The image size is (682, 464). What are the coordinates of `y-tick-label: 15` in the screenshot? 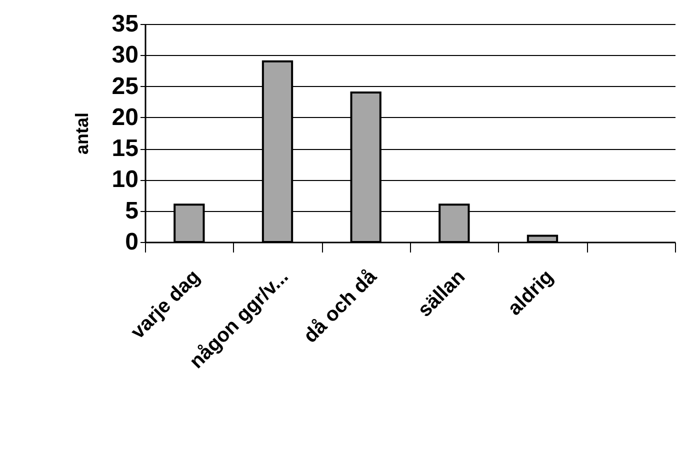 It's located at (125, 148).